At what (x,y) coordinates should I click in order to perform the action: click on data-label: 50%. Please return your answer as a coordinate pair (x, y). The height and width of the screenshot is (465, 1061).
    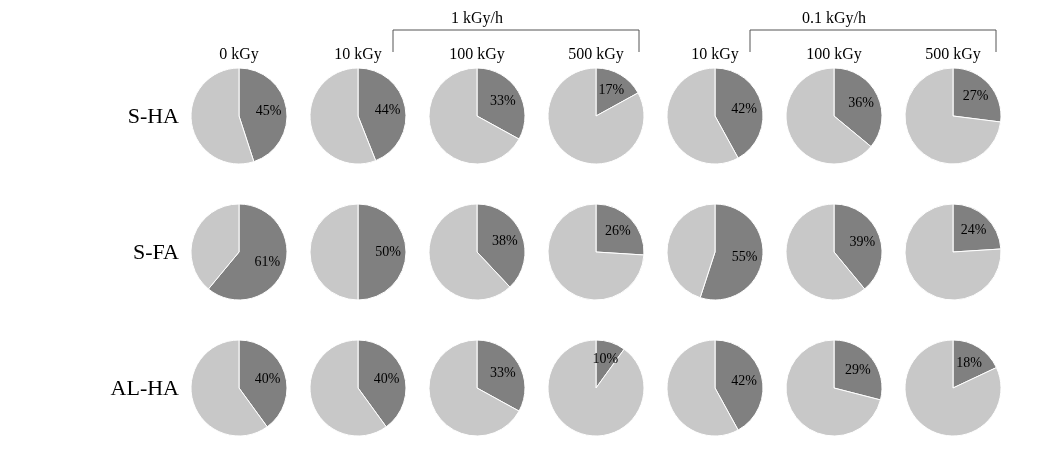
    Looking at the image, I should click on (388, 251).